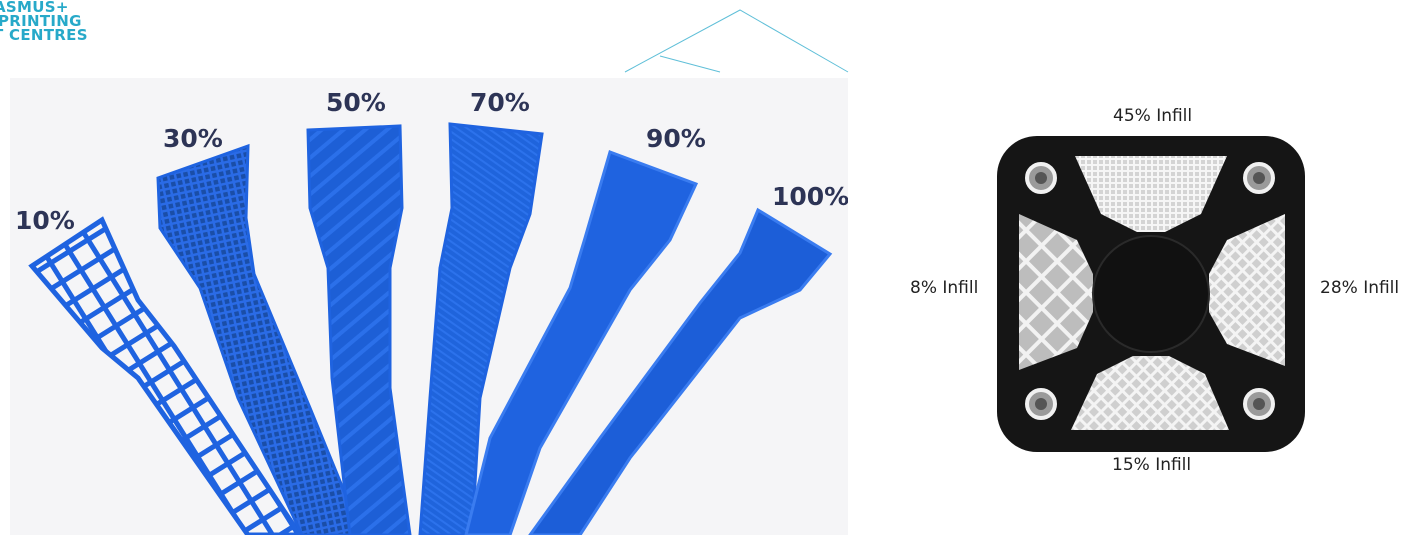  What do you see at coordinates (34, 8) in the screenshot?
I see `logo-line-1: ASMUS+` at bounding box center [34, 8].